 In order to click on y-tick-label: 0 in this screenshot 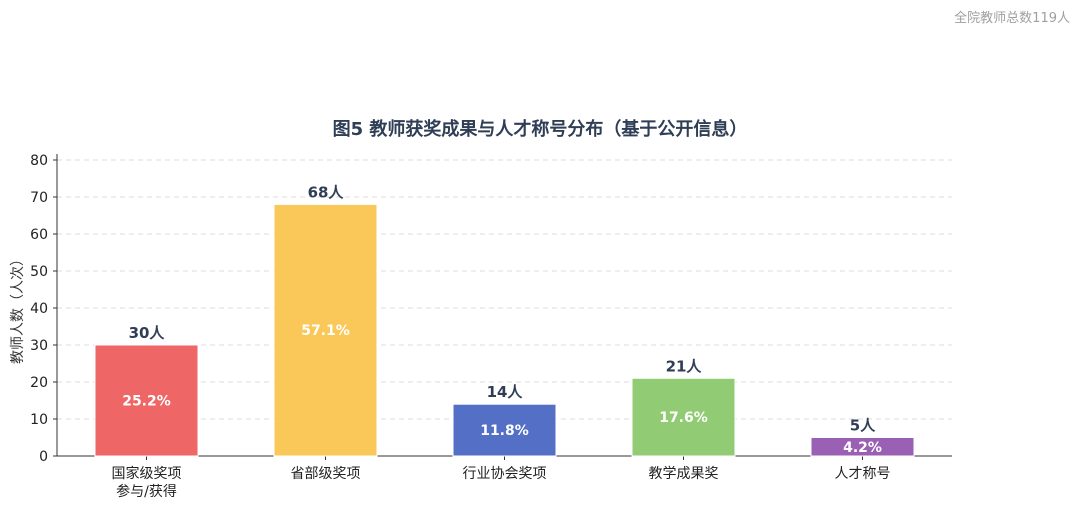, I will do `click(43, 457)`.